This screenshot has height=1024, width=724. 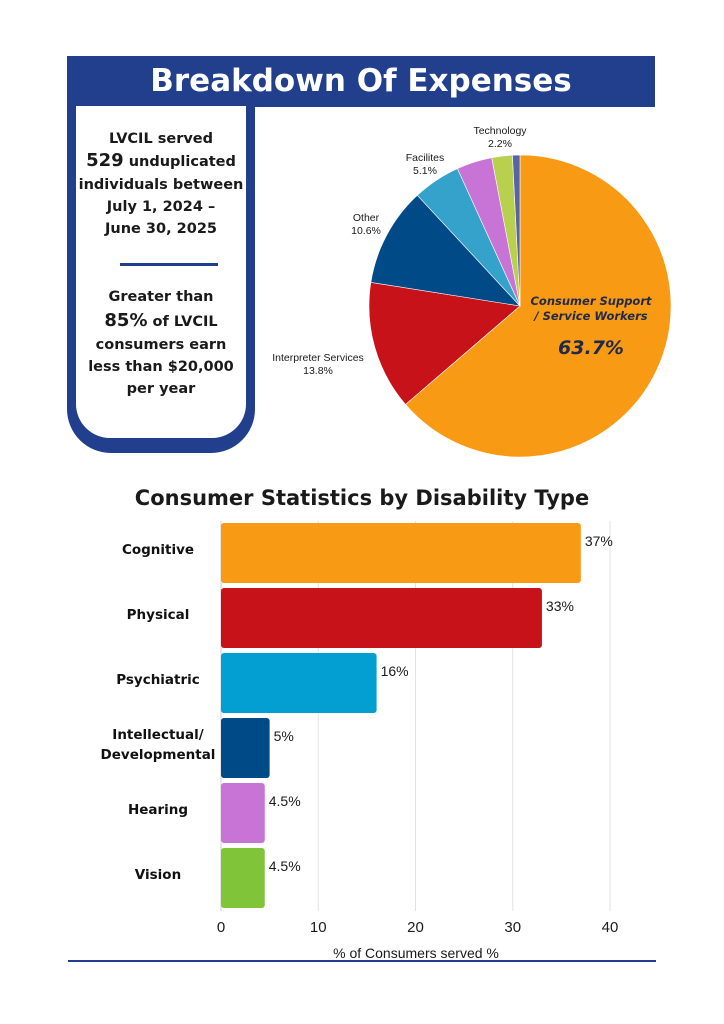 What do you see at coordinates (318, 371) in the screenshot?
I see `pie-value-interpreter-services: 13.8%` at bounding box center [318, 371].